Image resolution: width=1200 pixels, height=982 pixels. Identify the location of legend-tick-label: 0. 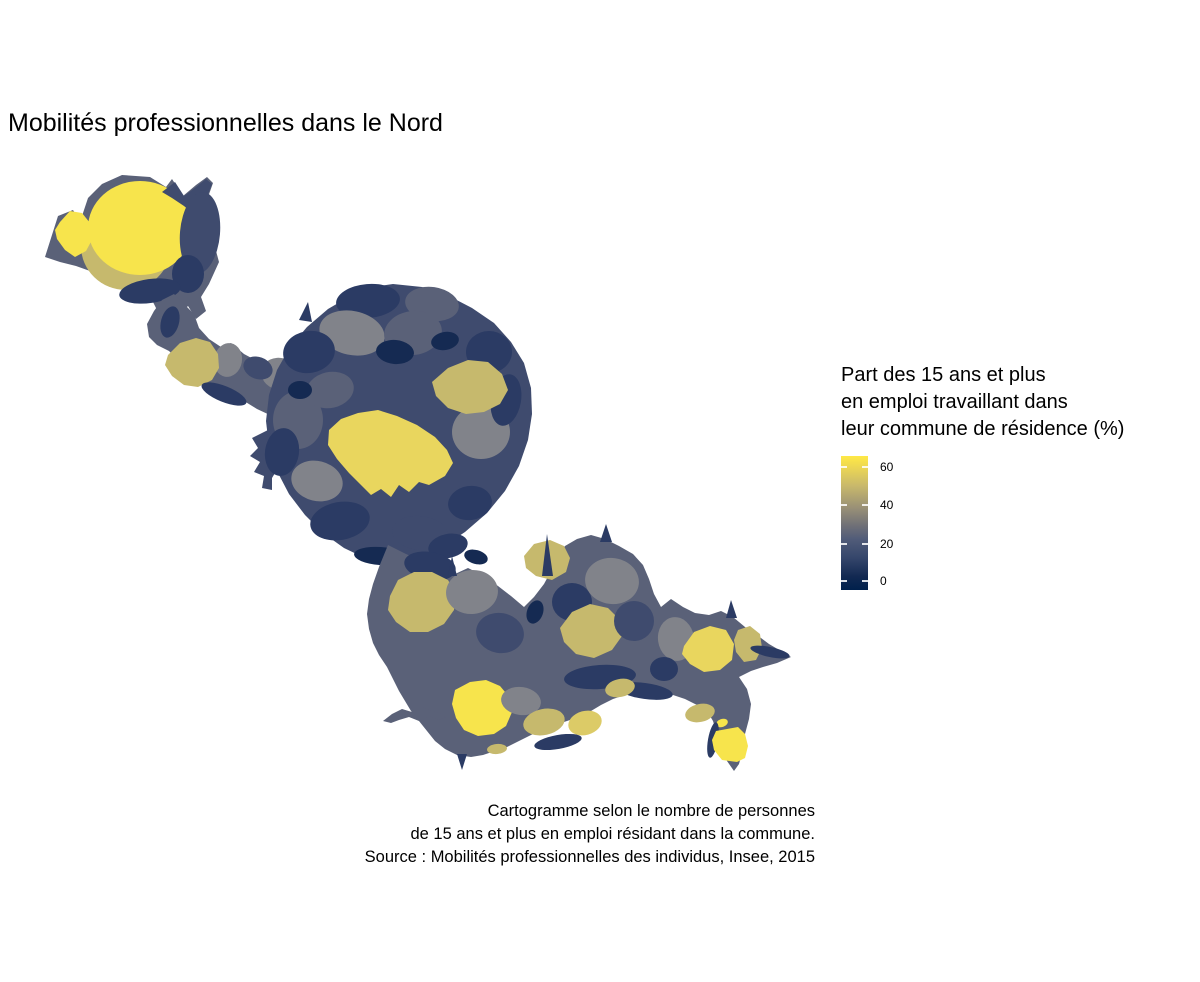
(883, 580).